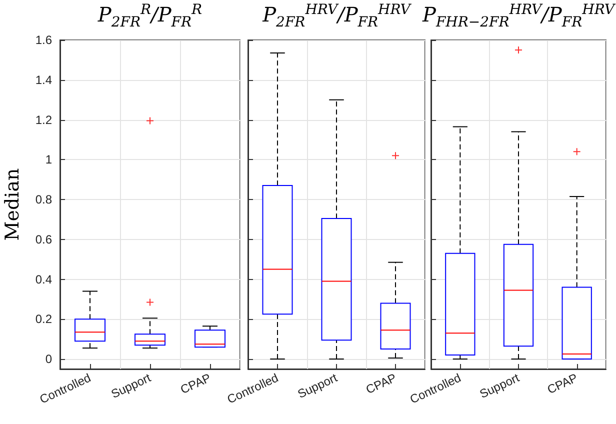  I want to click on y-tick-label: 1.4, so click(43, 79).